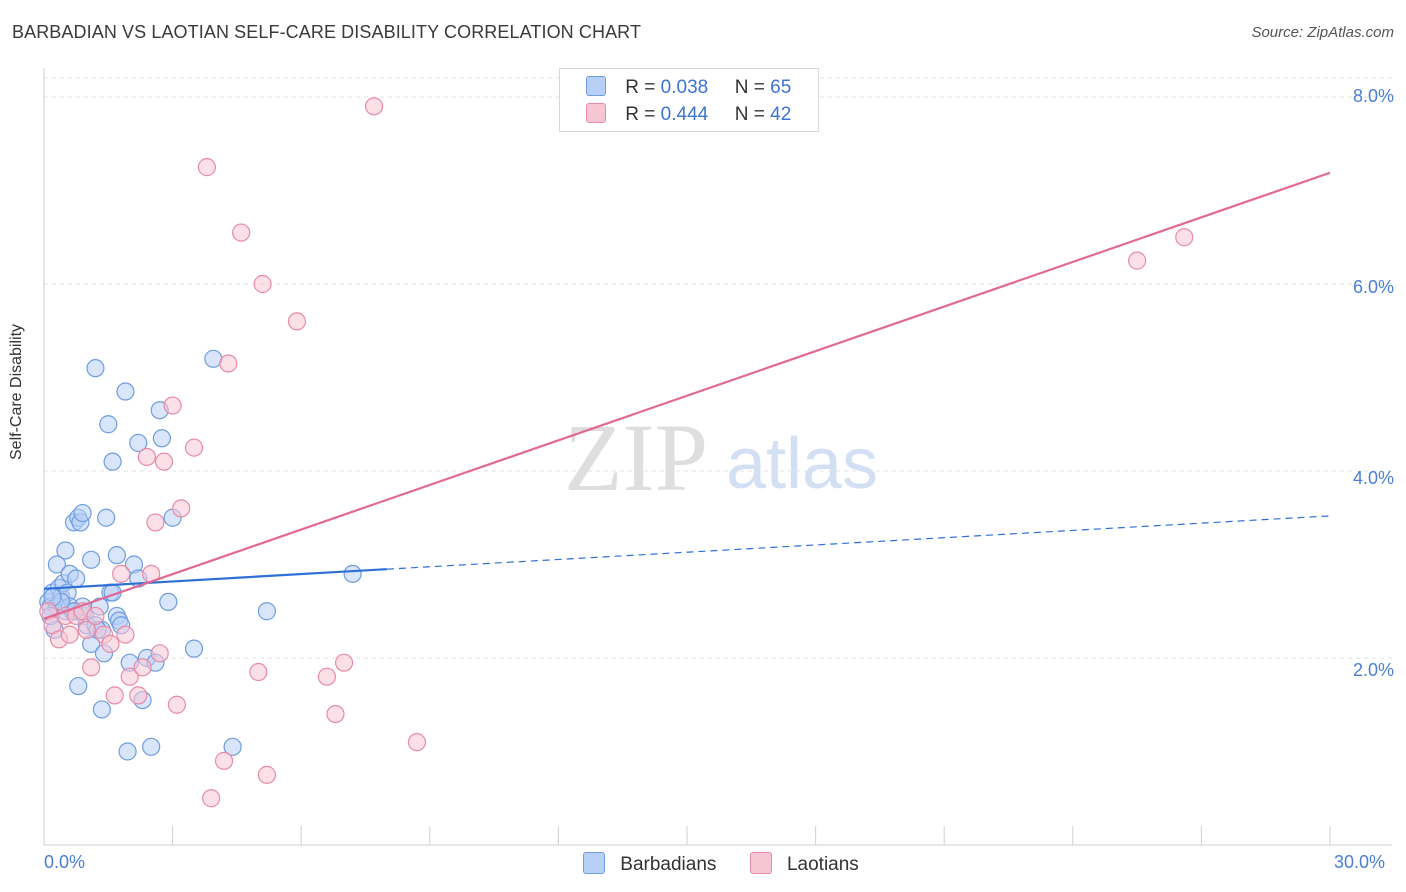 The width and height of the screenshot is (1406, 892). Describe the element at coordinates (735, 864) in the screenshot. I see `series-legend: Barbadians Laotians` at that location.